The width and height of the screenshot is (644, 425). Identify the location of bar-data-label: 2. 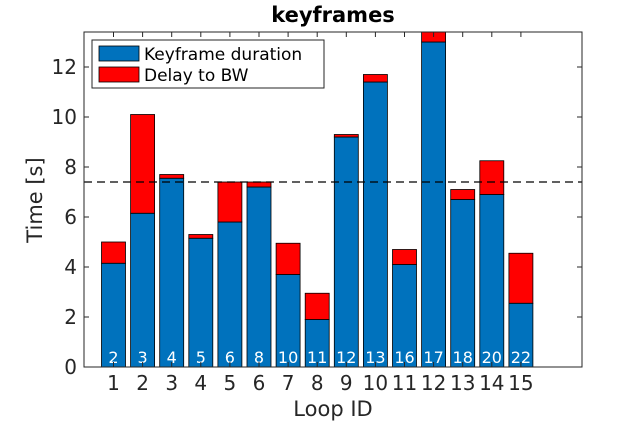
(113, 357).